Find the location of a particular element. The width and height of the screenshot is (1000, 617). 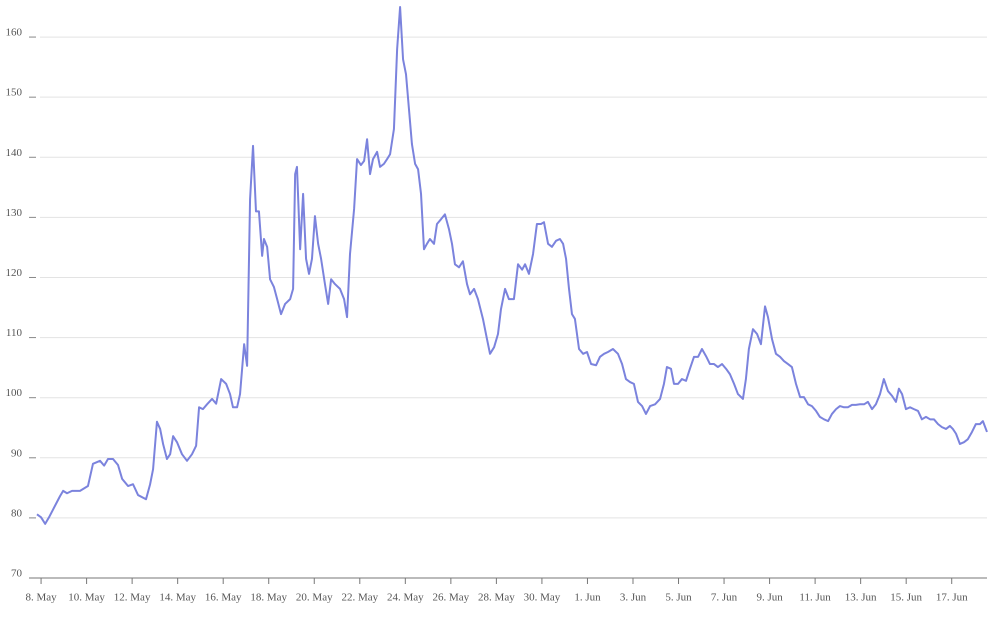

x-tick-label: 17. Jun is located at coordinates (952, 598).